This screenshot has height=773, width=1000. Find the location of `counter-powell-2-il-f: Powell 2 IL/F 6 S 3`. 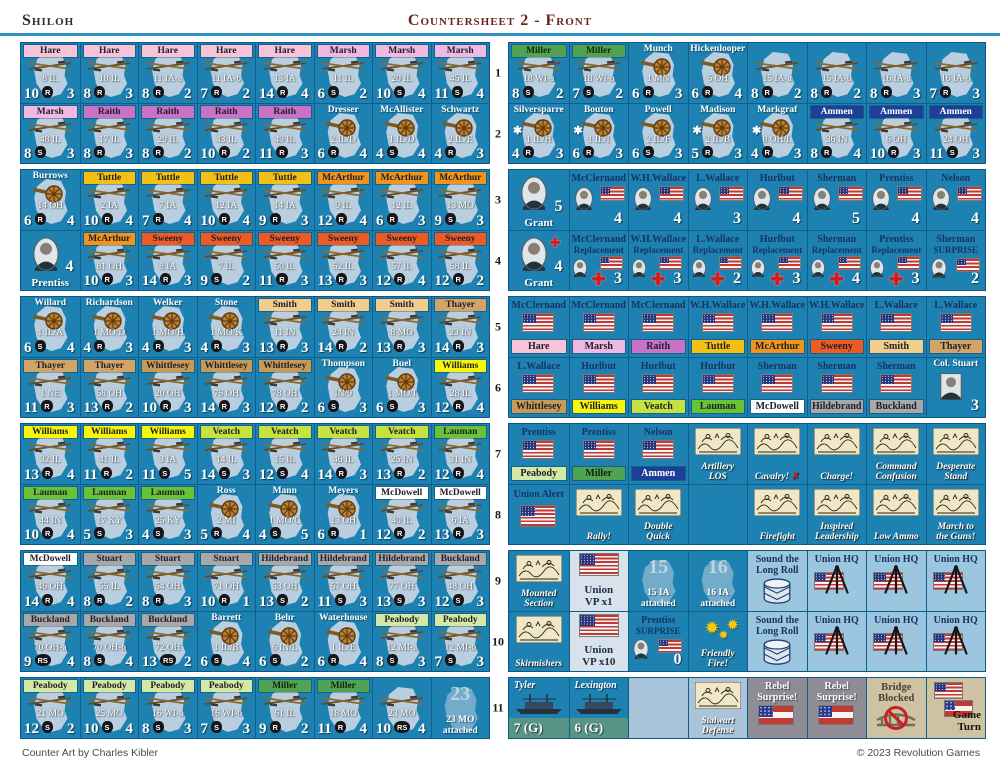

counter-powell-2-il-f: Powell 2 IL/F 6 S 3 is located at coordinates (658, 133).